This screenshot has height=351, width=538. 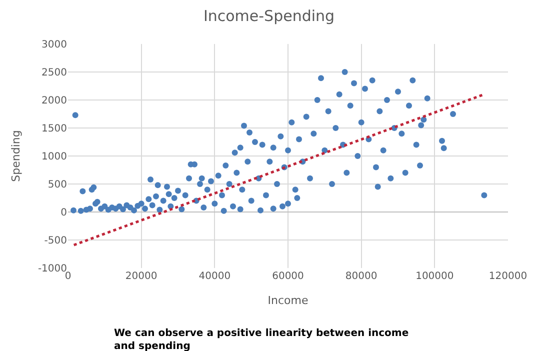 I want to click on x-axis-title: Income, so click(x=288, y=301).